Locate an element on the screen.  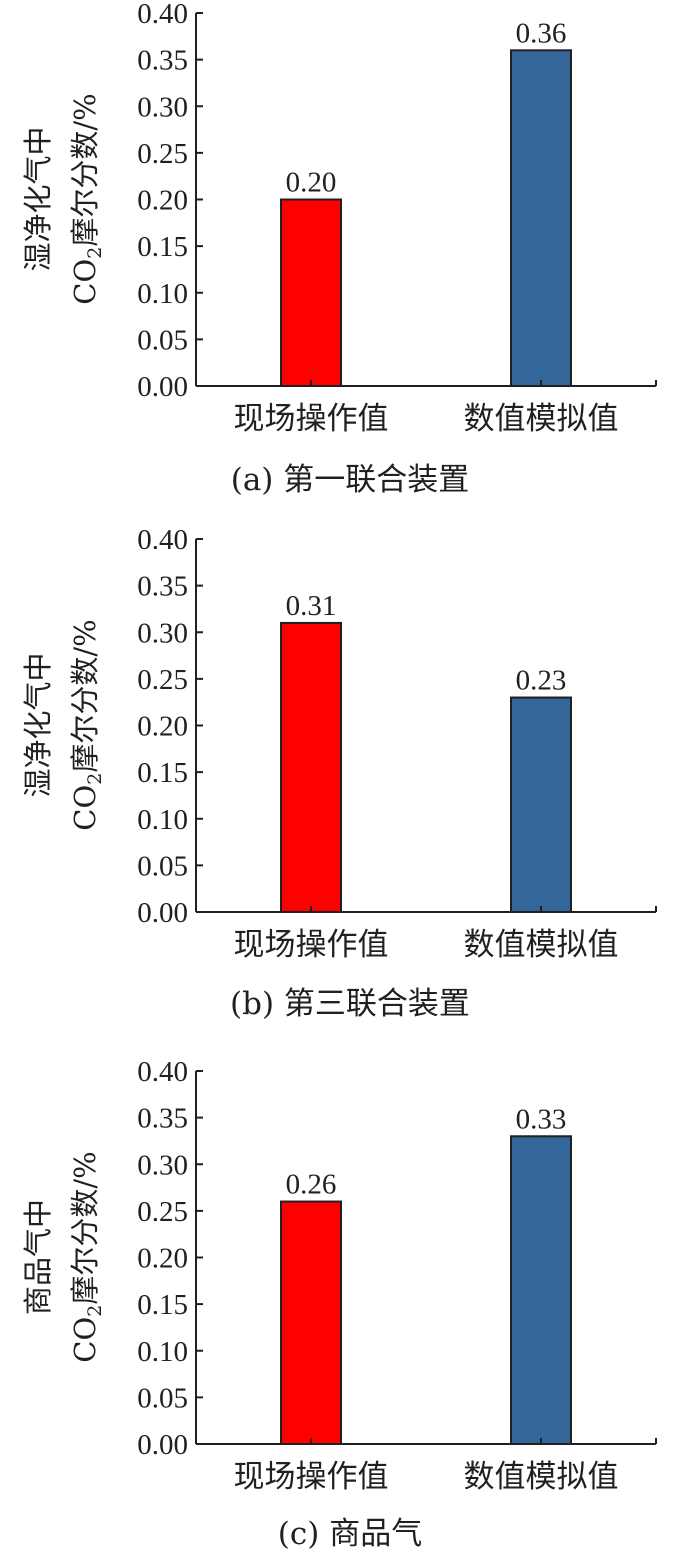
y-axis-label-b-line2: CO2摩尔分数/% is located at coordinates (84, 724).